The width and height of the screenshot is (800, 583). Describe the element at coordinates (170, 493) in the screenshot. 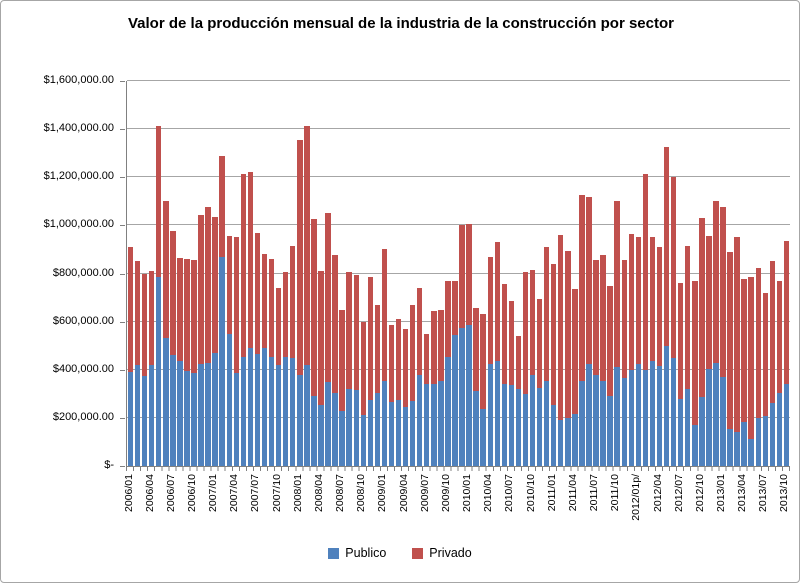

I see `x-axis-label: 2006/07` at that location.